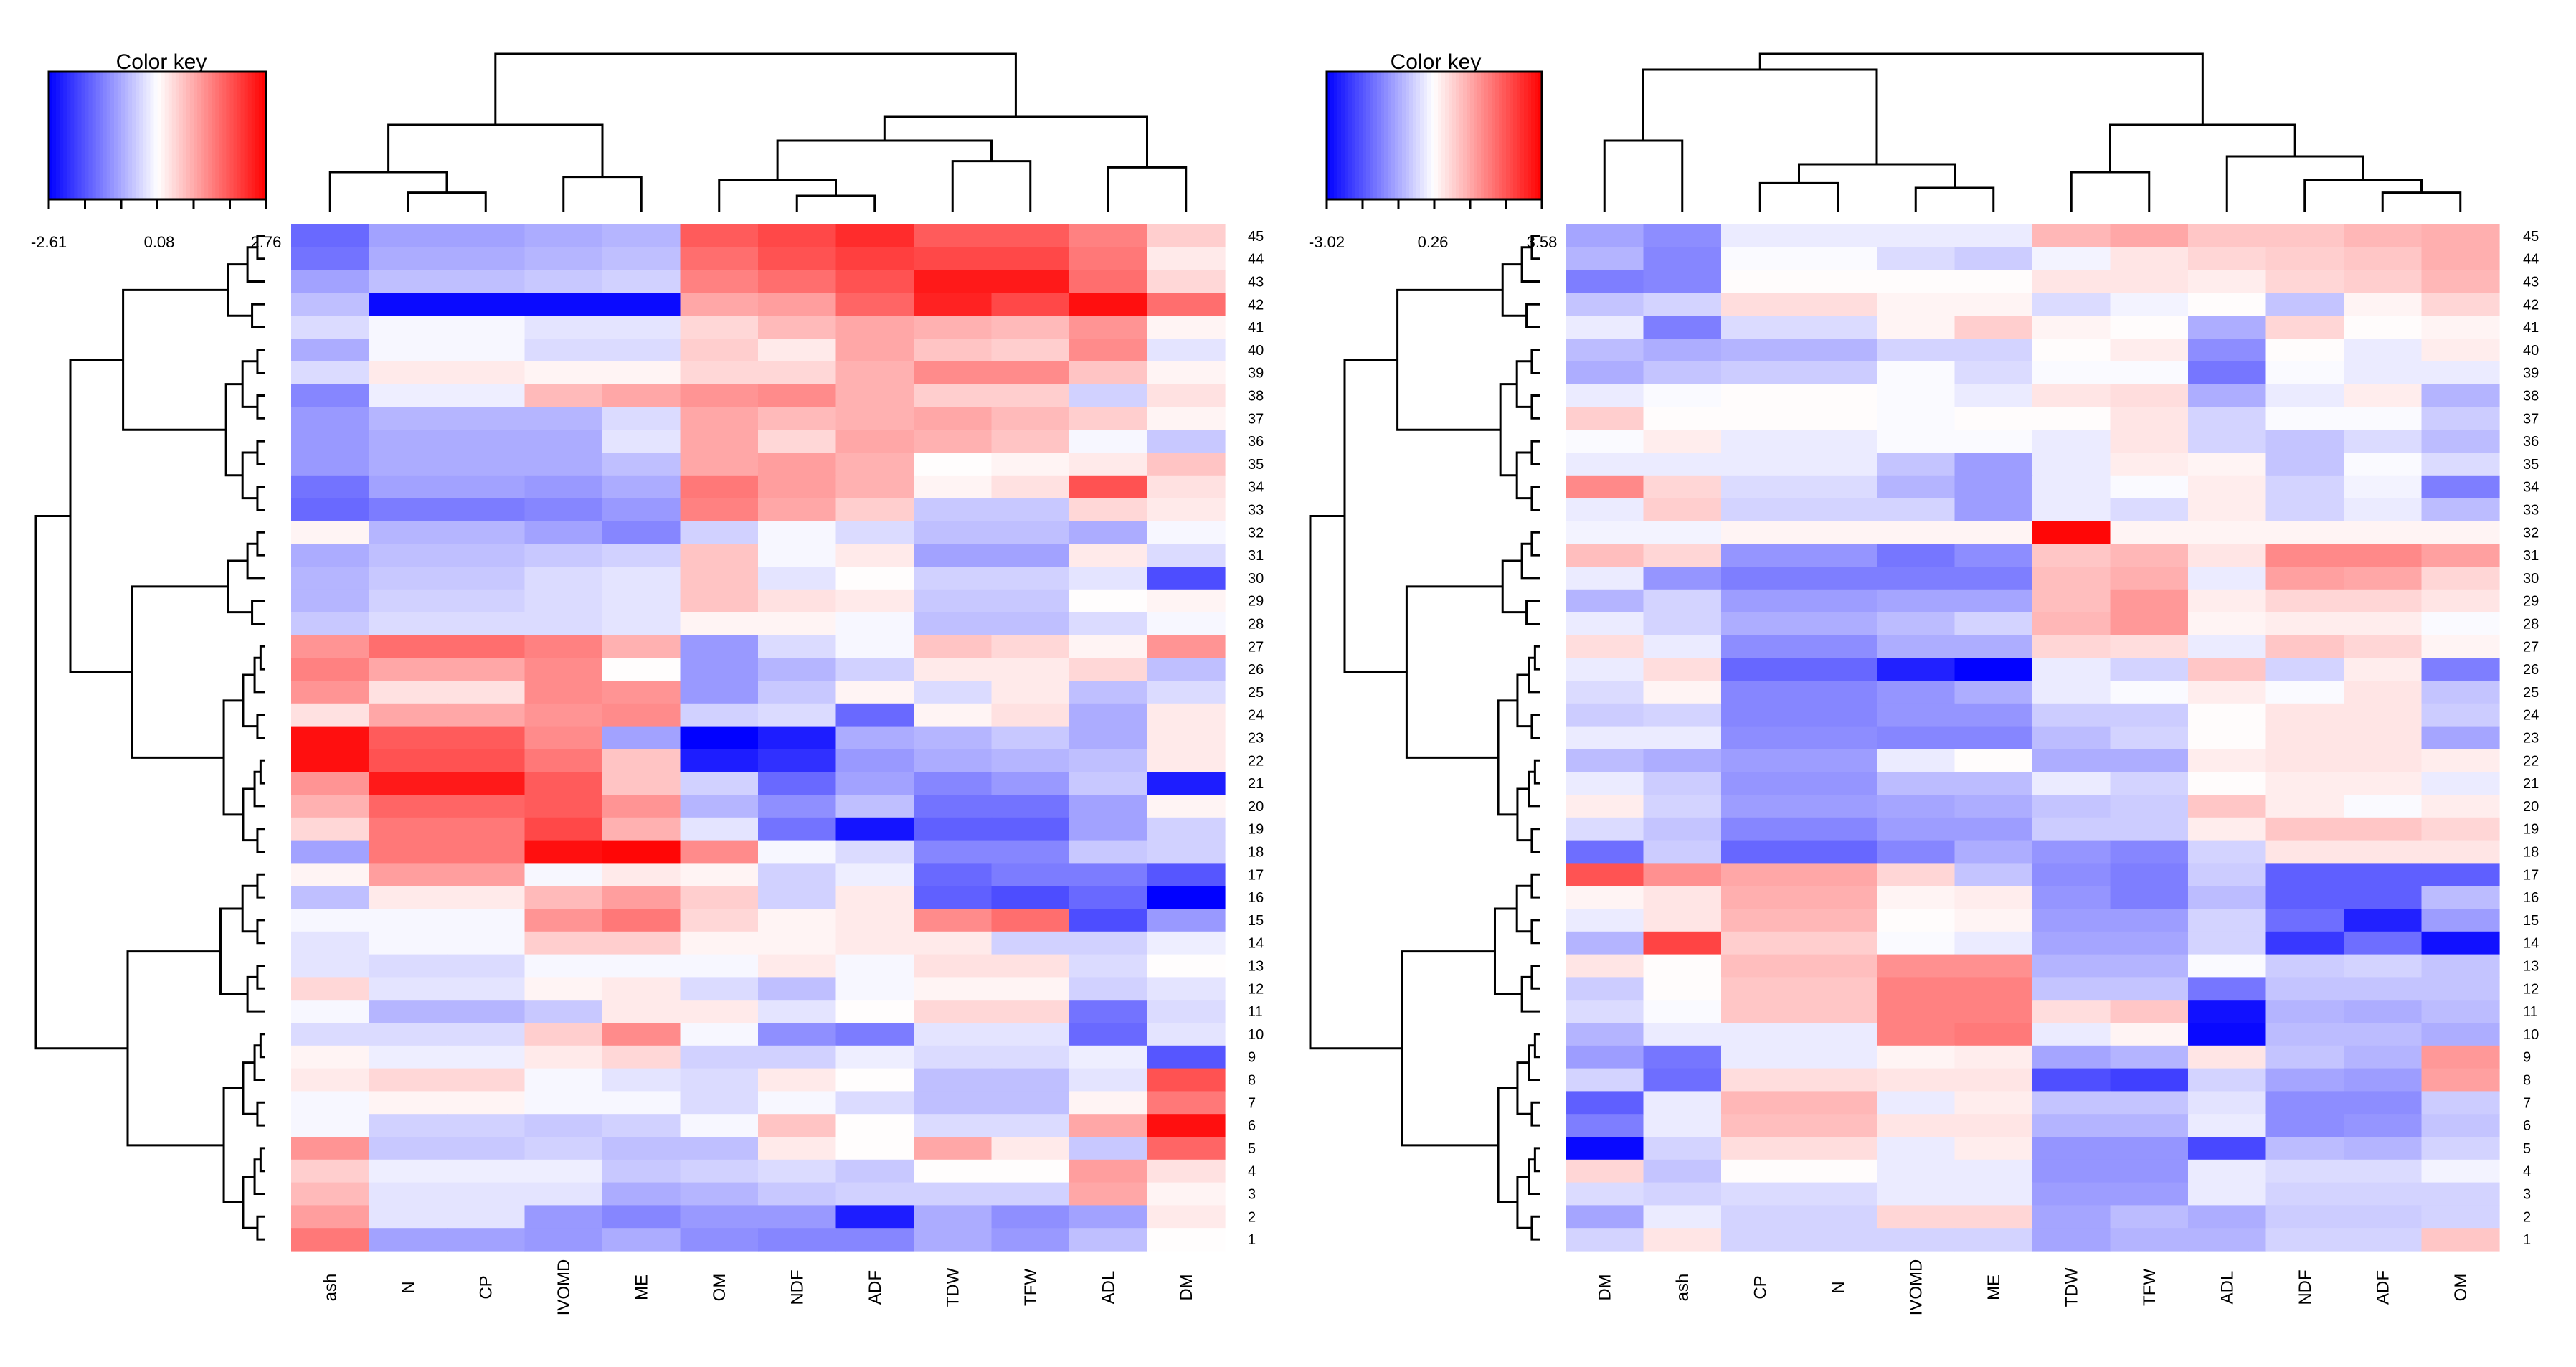 The image size is (2576, 1367). I want to click on right-cell-r14-DM, so click(1605, 943).